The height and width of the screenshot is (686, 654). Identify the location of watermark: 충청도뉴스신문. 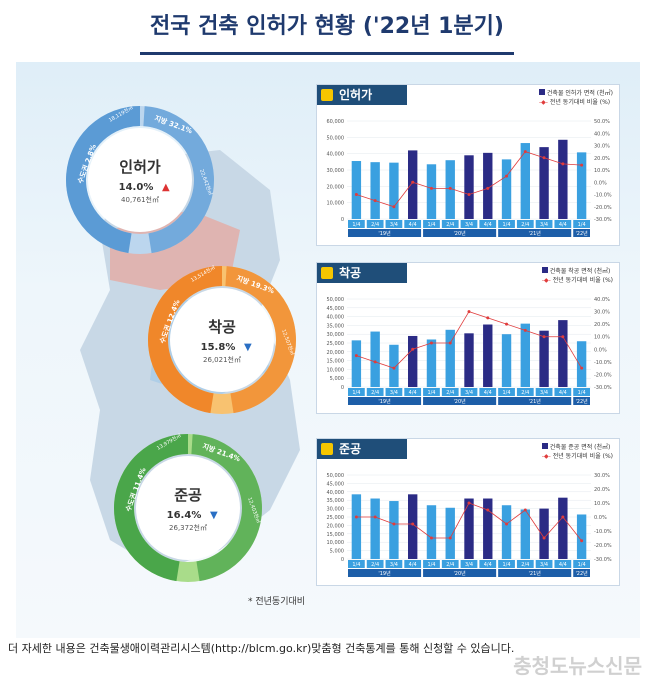
(577, 666).